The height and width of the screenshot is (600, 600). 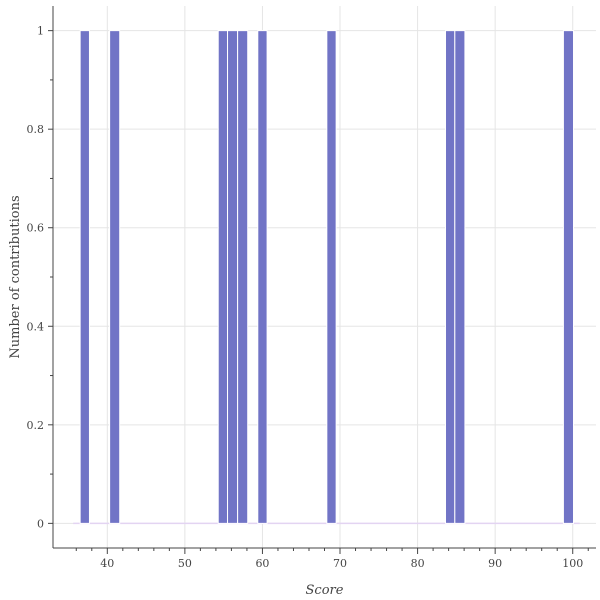 I want to click on y-tick-label: 0, so click(x=40, y=523).